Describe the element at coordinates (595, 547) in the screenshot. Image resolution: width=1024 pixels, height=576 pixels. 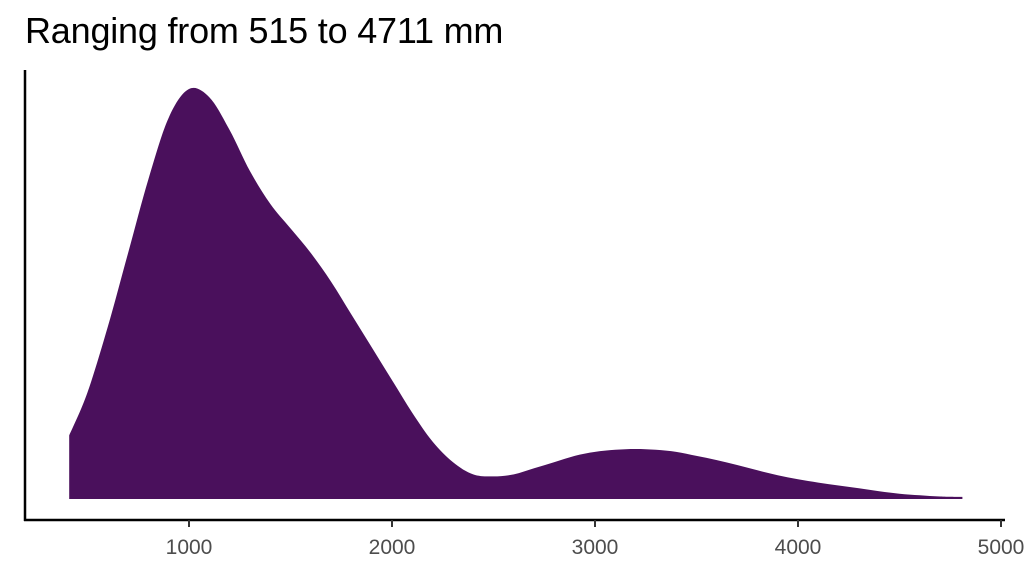
I see `x-tick-label: 3000` at that location.